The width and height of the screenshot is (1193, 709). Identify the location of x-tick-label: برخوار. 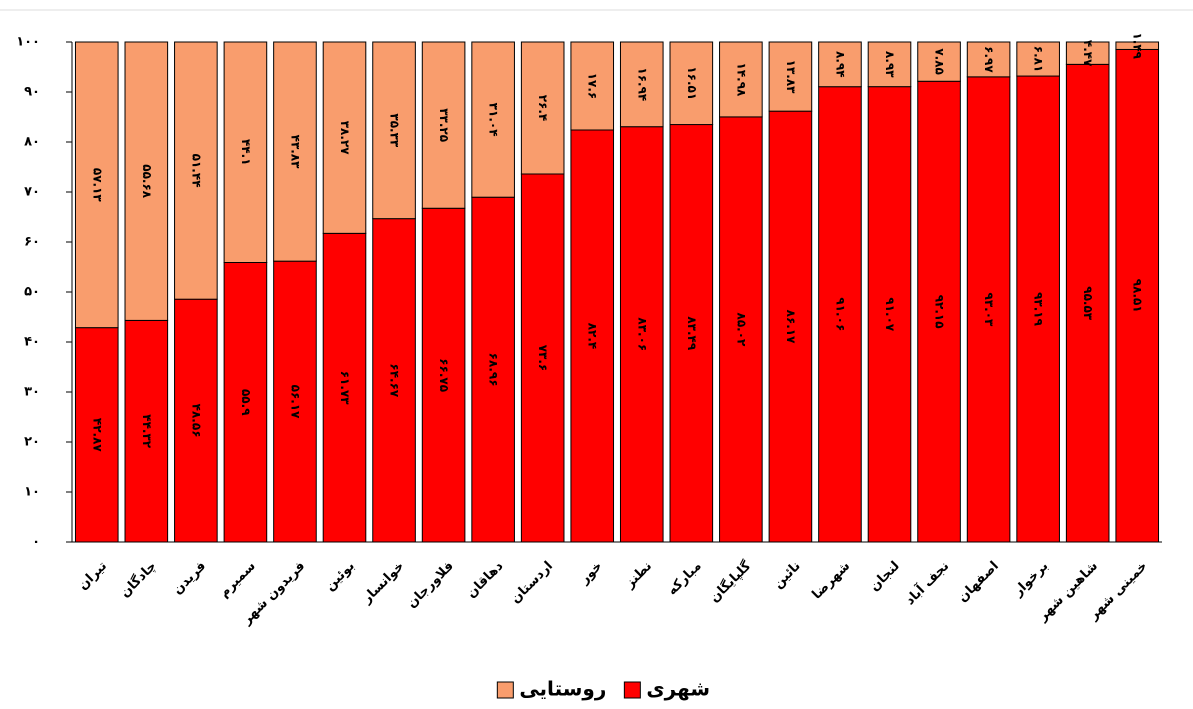
(1030, 579).